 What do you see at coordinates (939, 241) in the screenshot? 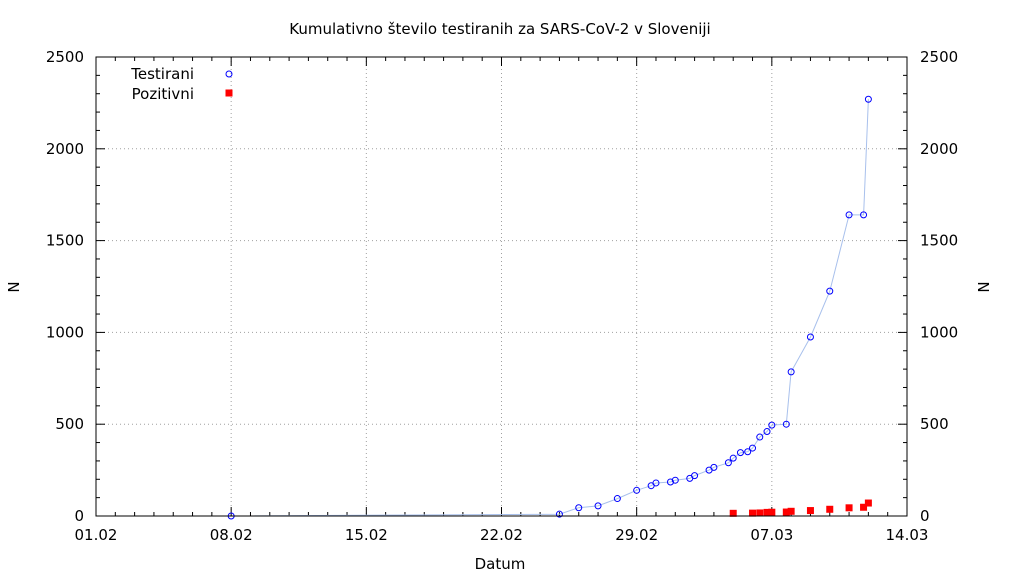
I see `y2-tick-label: 1500` at bounding box center [939, 241].